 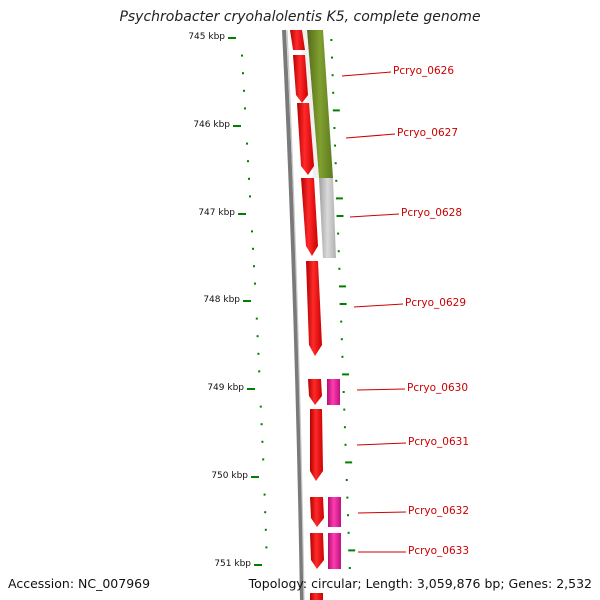 I want to click on gene-label: Pcryo_0627, so click(x=428, y=133).